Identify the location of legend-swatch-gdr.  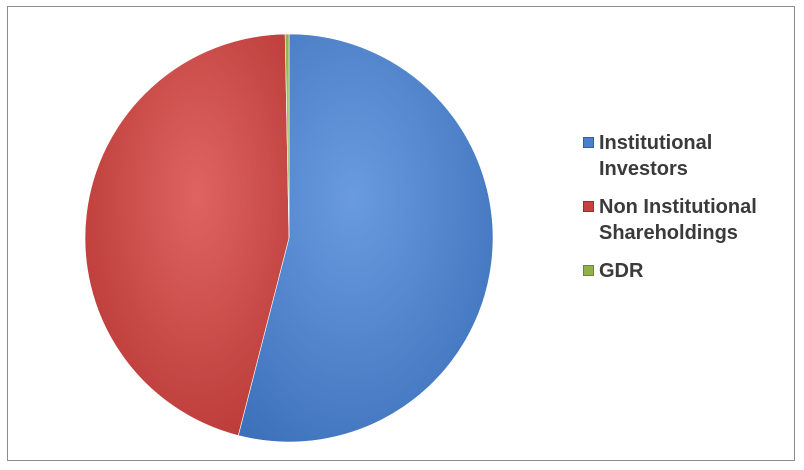
(588, 270).